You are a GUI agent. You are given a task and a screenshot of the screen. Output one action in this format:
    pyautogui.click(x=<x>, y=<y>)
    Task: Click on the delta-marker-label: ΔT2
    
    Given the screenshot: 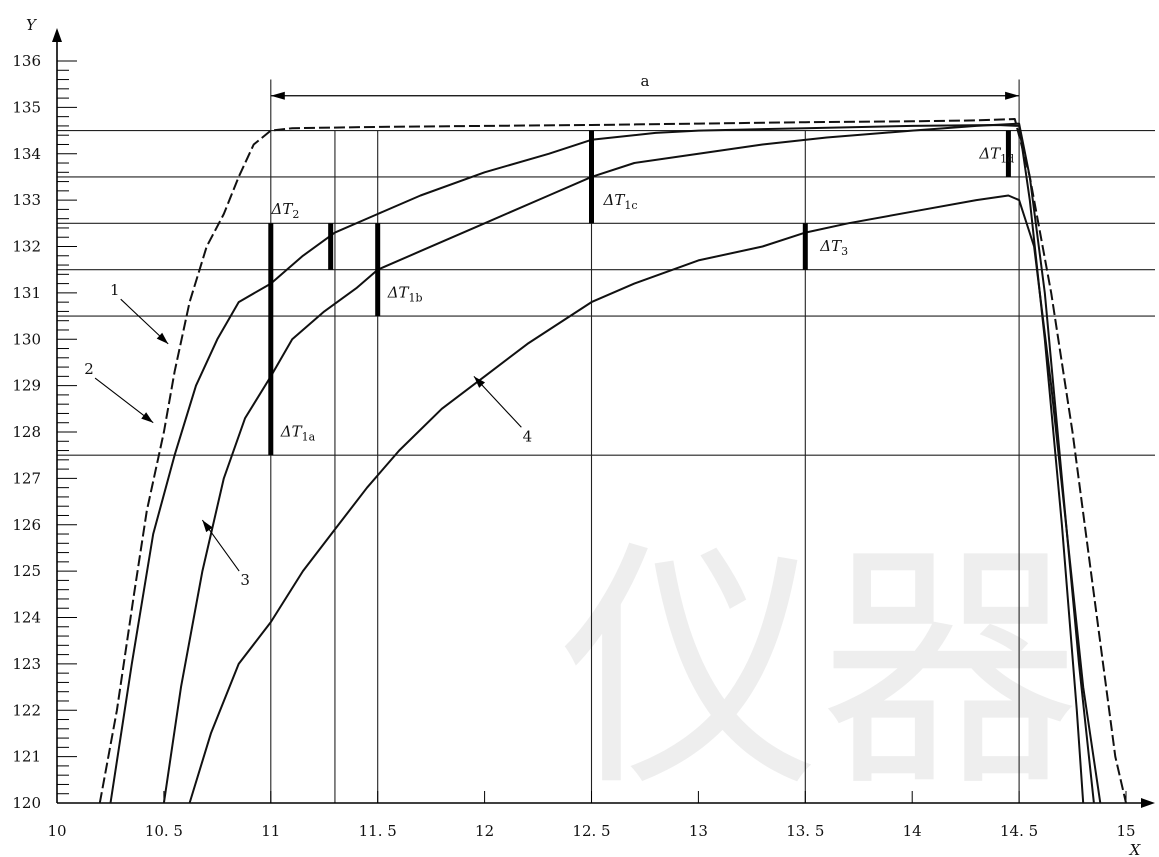 What is the action you would take?
    pyautogui.click(x=284, y=210)
    